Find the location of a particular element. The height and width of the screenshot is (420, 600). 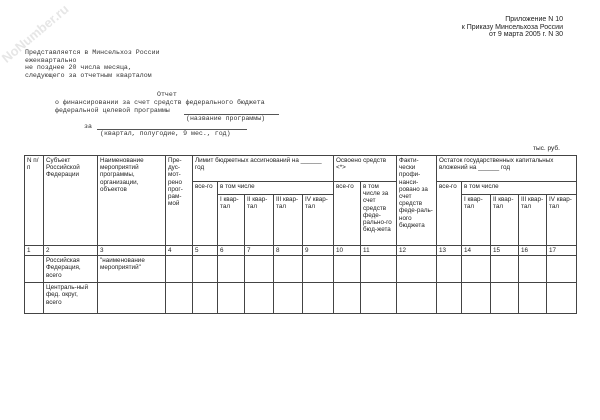

note-line: ежеквартально is located at coordinates (51, 60).